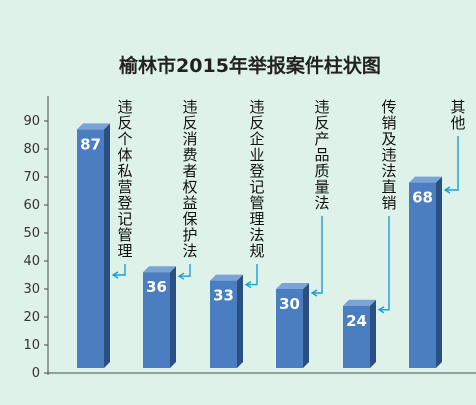 Image resolution: width=476 pixels, height=405 pixels. Describe the element at coordinates (31, 177) in the screenshot. I see `y-tick-label: 70` at that location.